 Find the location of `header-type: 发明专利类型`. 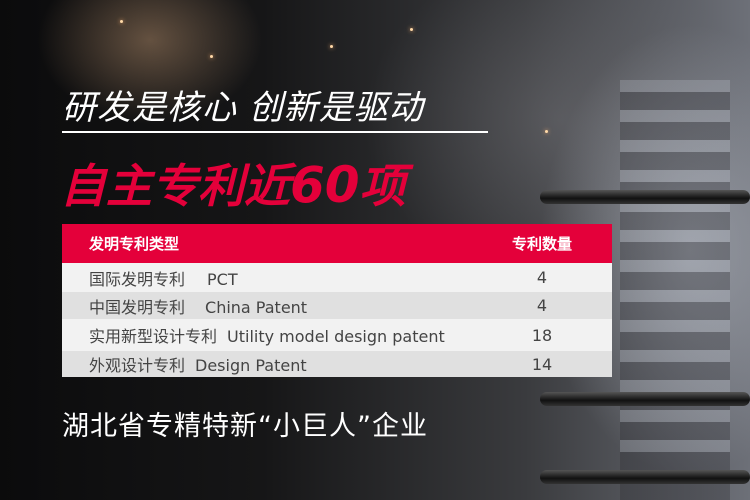

header-type: 发明专利类型 is located at coordinates (134, 244).